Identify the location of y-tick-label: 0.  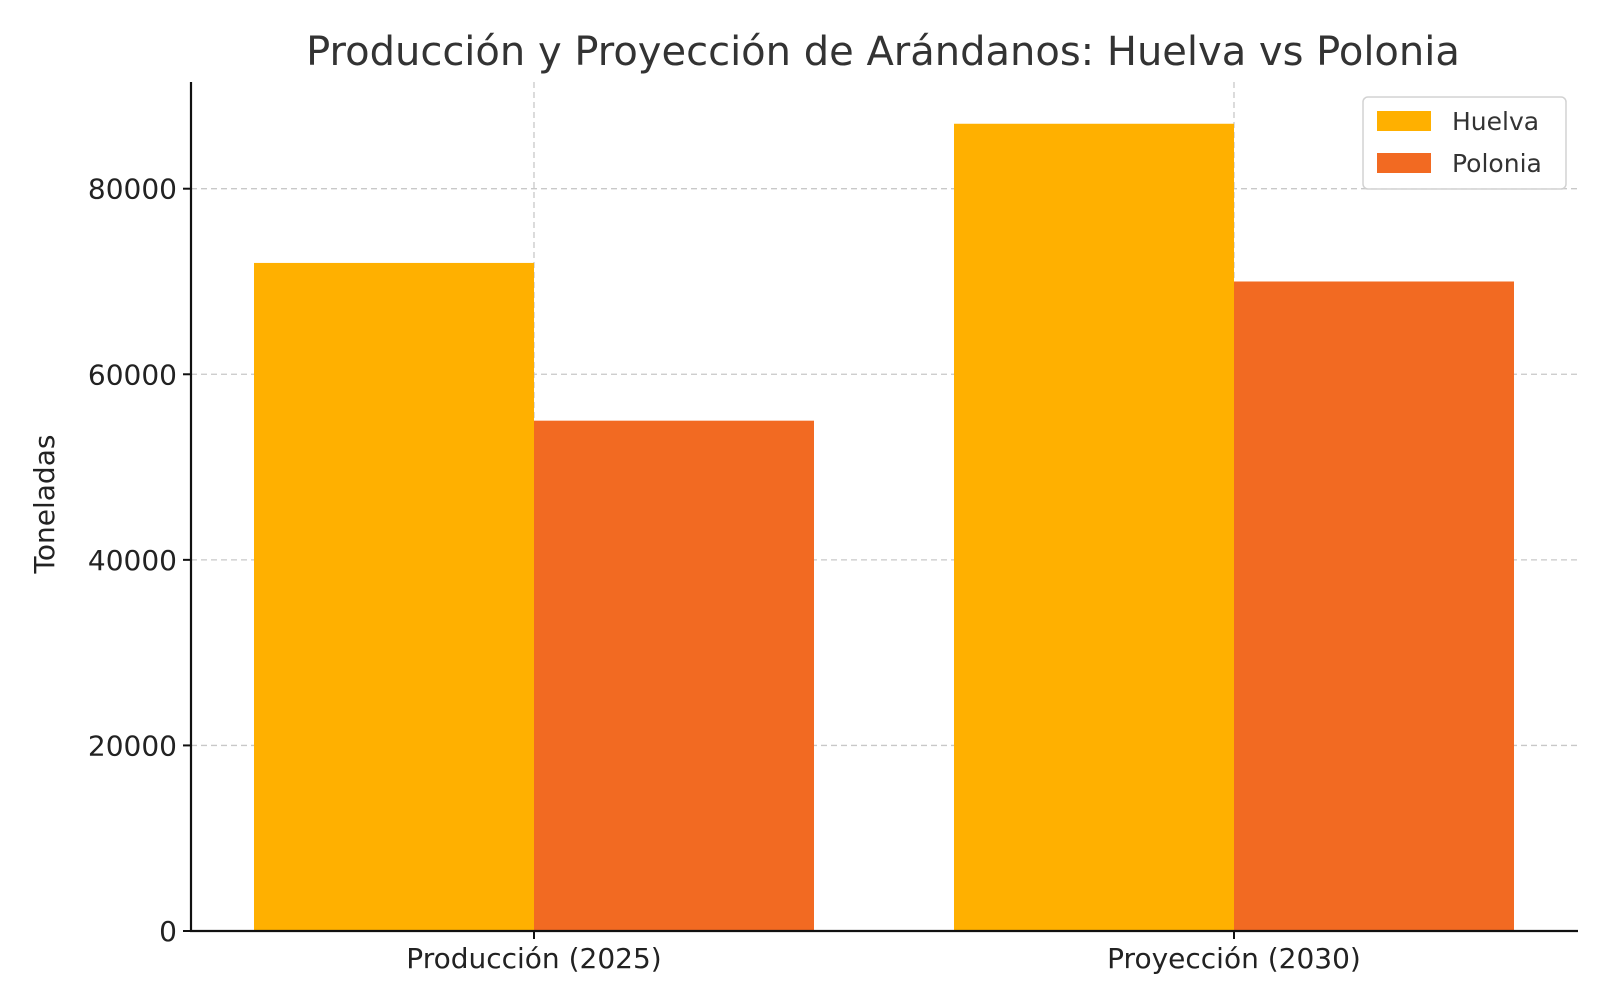
(168, 931).